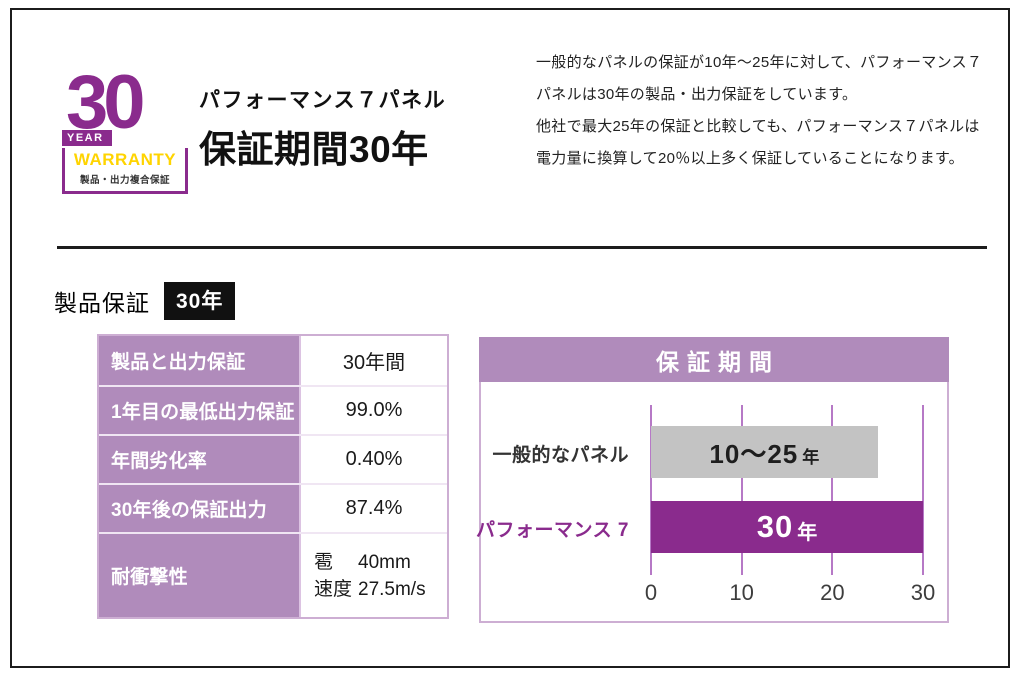  I want to click on row-value-impact: 雹 40mm 速度 27.5m/s, so click(373, 575).